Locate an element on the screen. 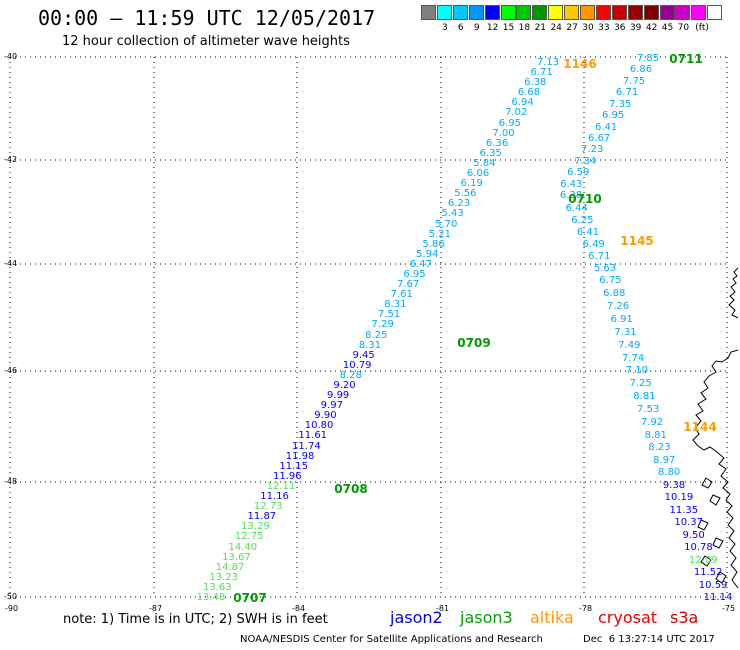 The width and height of the screenshot is (740, 650). swh-value: 6.68 is located at coordinates (529, 93).